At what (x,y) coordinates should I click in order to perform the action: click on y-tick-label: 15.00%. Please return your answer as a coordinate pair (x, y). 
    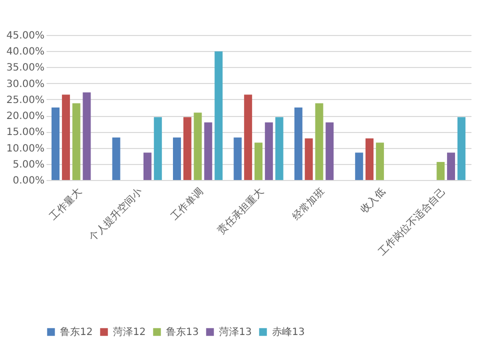
    Looking at the image, I should click on (25, 132).